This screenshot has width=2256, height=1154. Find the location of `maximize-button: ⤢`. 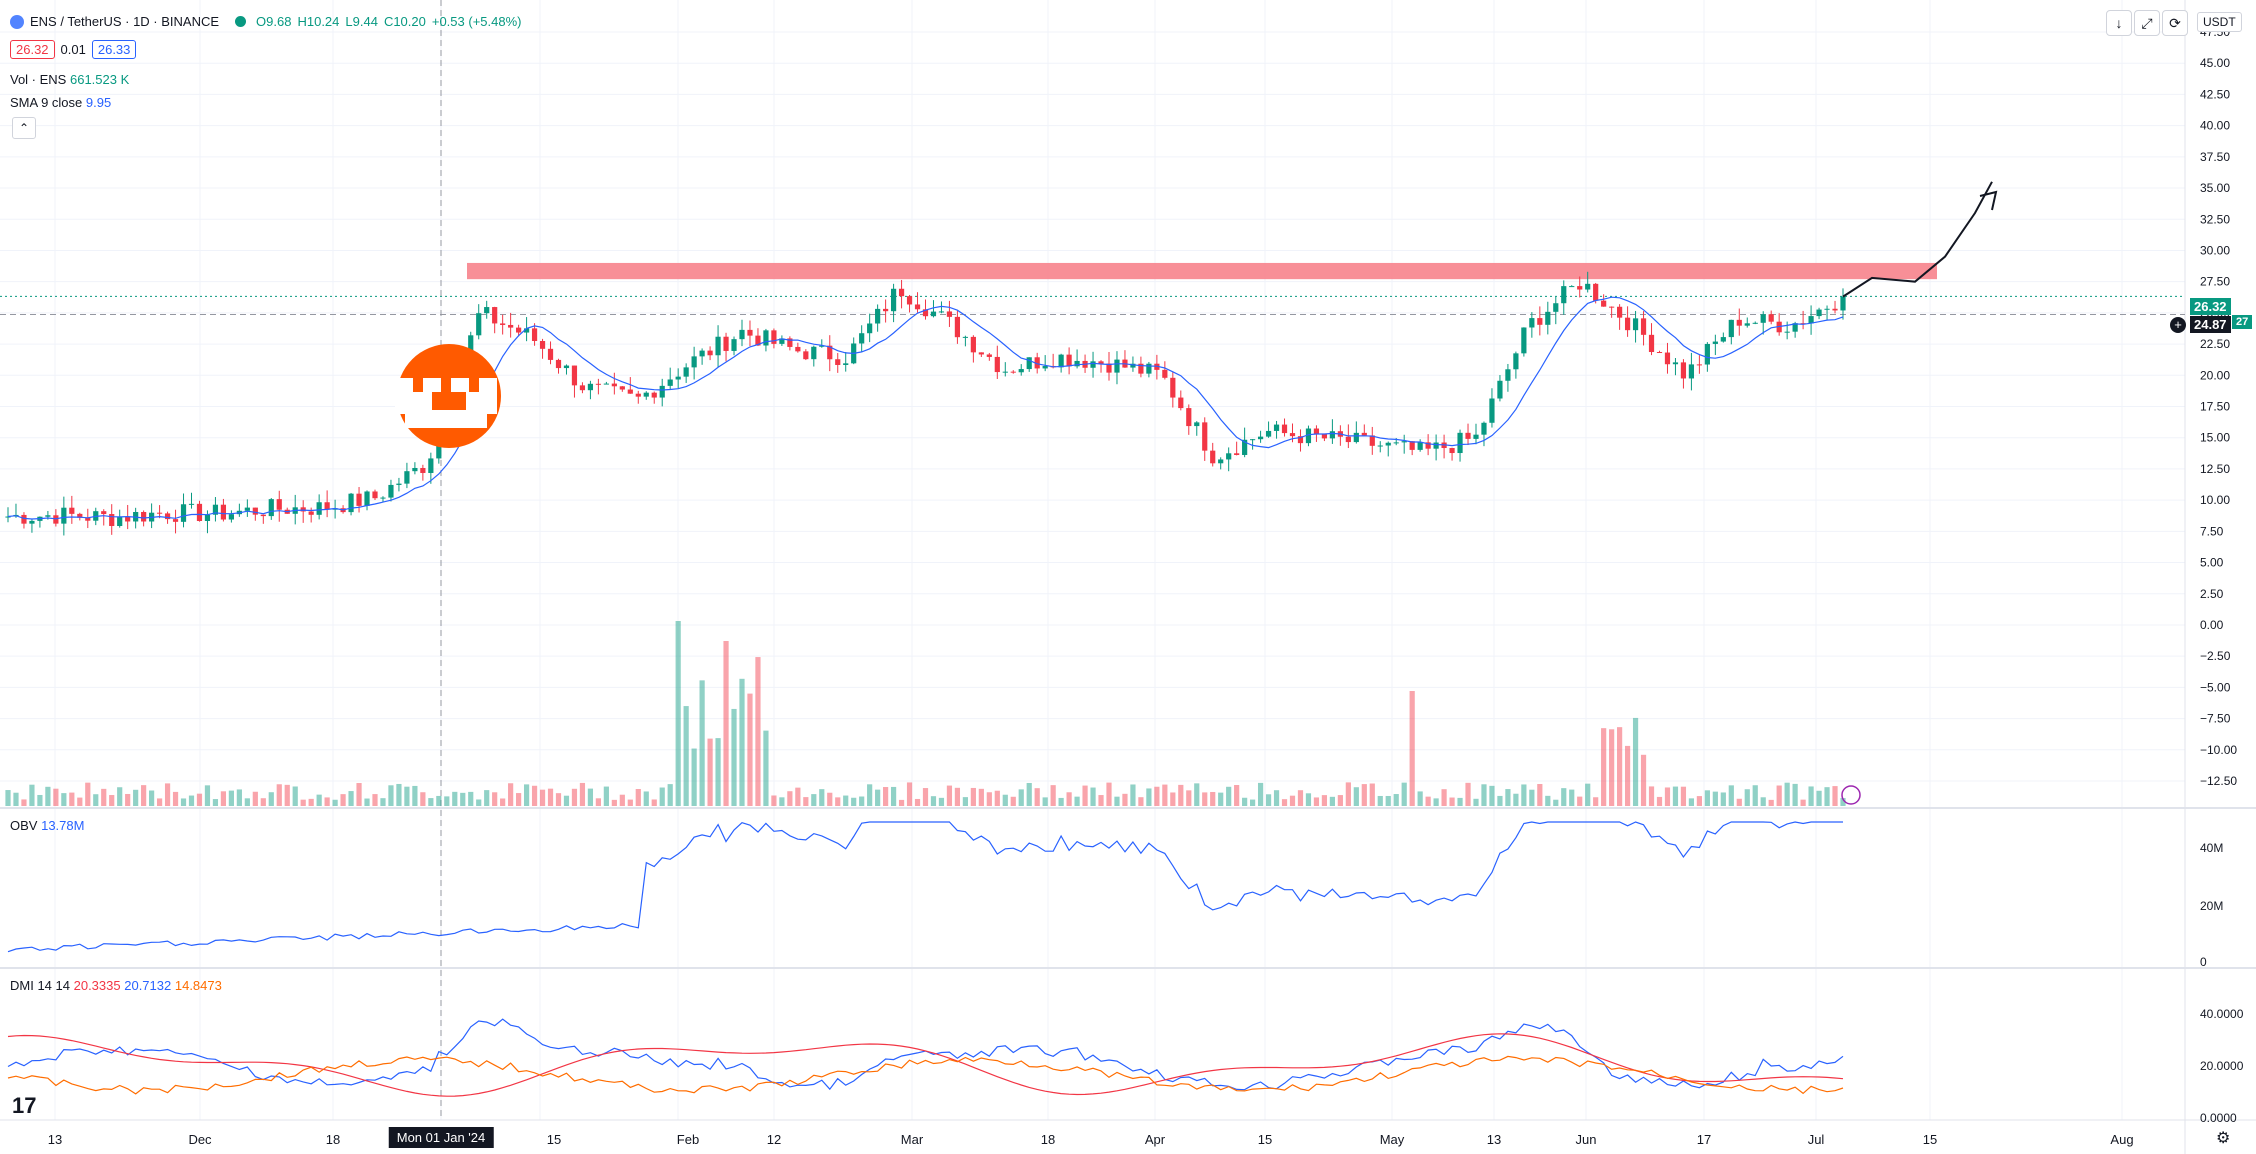

maximize-button: ⤢ is located at coordinates (2147, 23).